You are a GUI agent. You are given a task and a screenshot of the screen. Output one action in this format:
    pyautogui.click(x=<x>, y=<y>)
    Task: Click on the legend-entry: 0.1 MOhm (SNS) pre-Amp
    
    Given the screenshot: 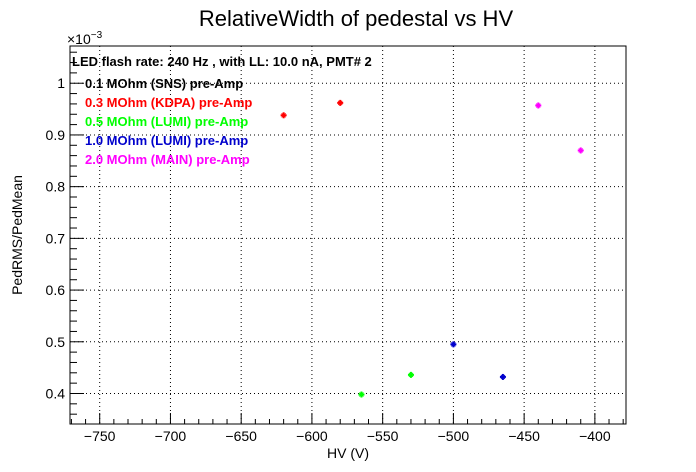 What is the action you would take?
    pyautogui.click(x=164, y=83)
    